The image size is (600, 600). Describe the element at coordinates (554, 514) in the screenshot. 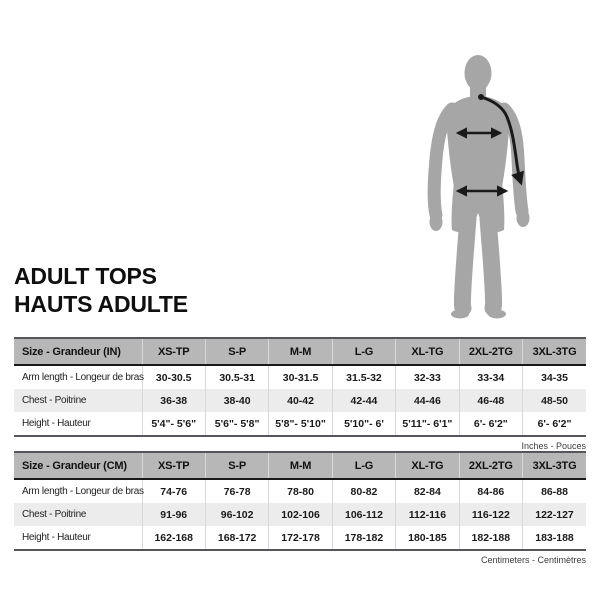

I see `size-value-cell: 122-127` at that location.